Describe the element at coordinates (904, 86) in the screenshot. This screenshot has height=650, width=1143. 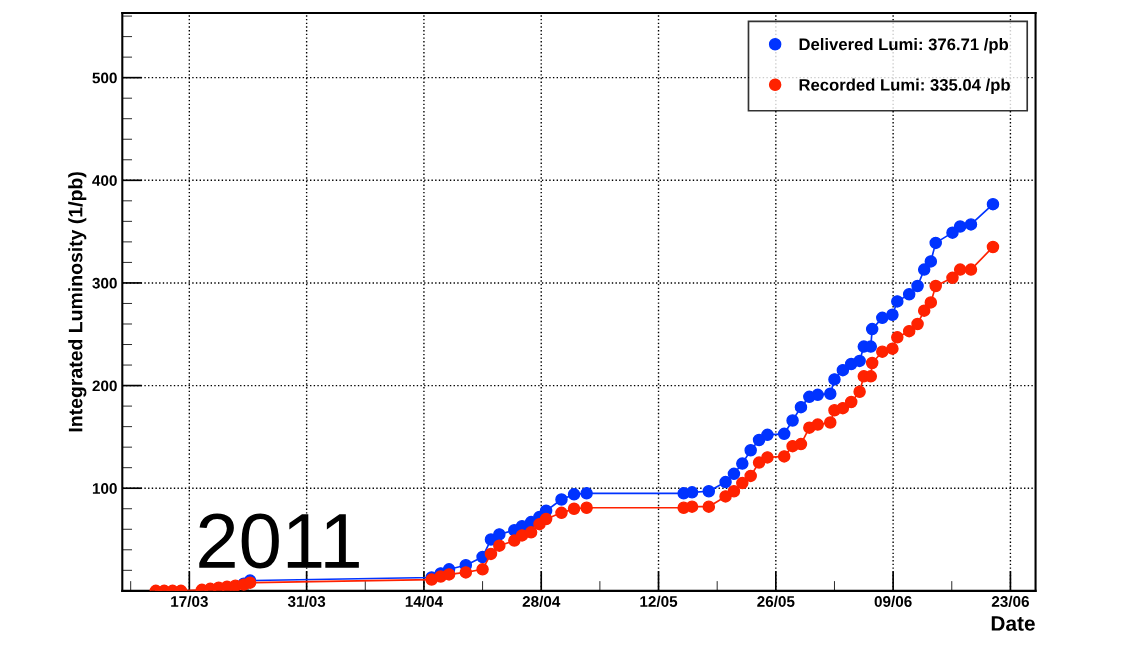
I see `legend-label: Recorded Lumi: 335.04 /pb` at that location.